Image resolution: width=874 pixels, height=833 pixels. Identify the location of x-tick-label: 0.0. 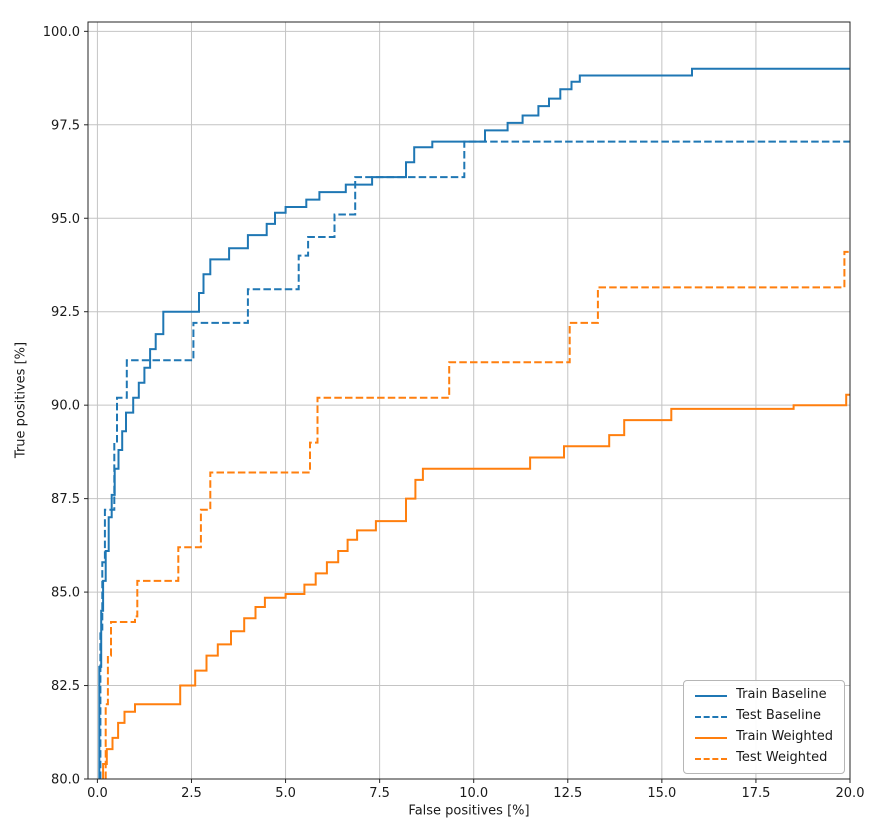
(97, 793).